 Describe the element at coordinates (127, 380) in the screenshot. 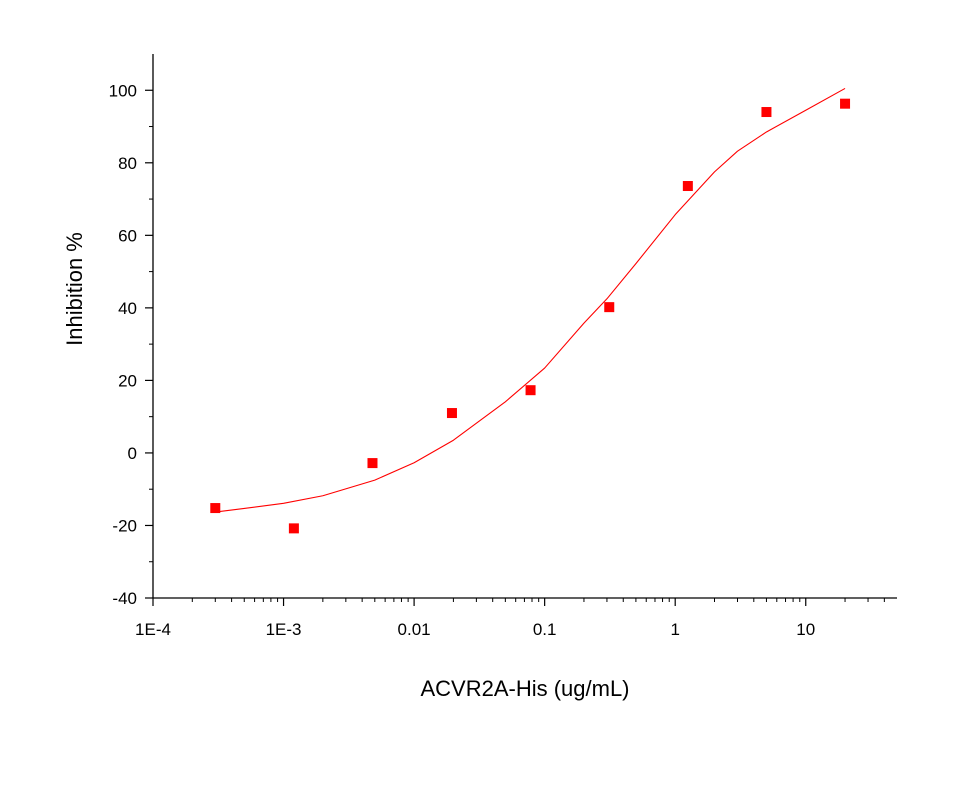

I see `y-tick-label: 20` at that location.